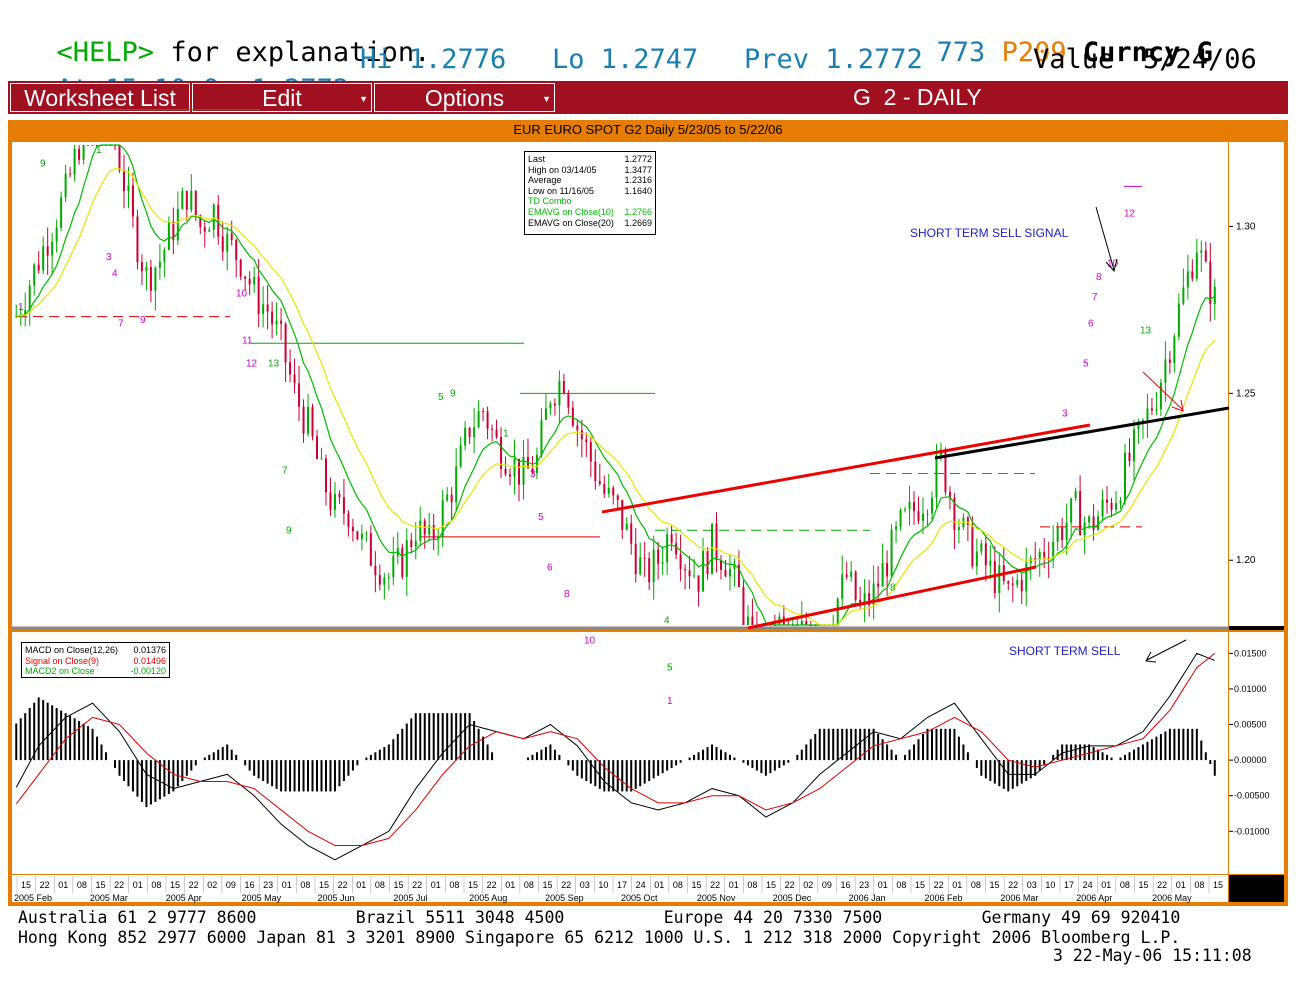  Describe the element at coordinates (1246, 560) in the screenshot. I see `price-axis-label: 1.20` at that location.